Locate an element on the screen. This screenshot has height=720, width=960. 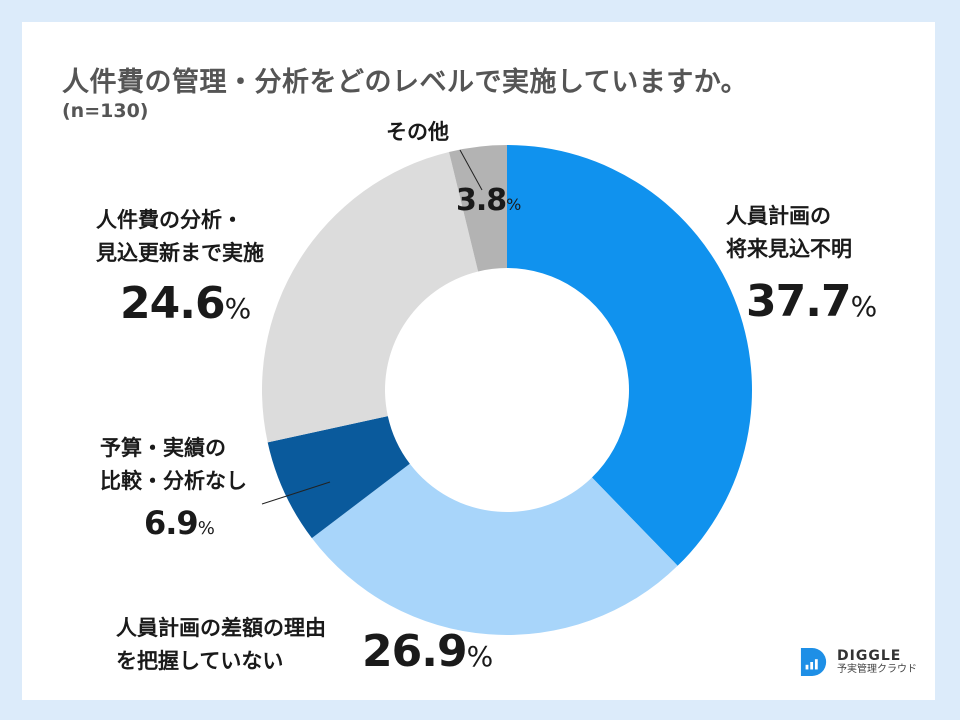
slice-label-0: 人員計画の 将来見込不明 is located at coordinates (789, 233).